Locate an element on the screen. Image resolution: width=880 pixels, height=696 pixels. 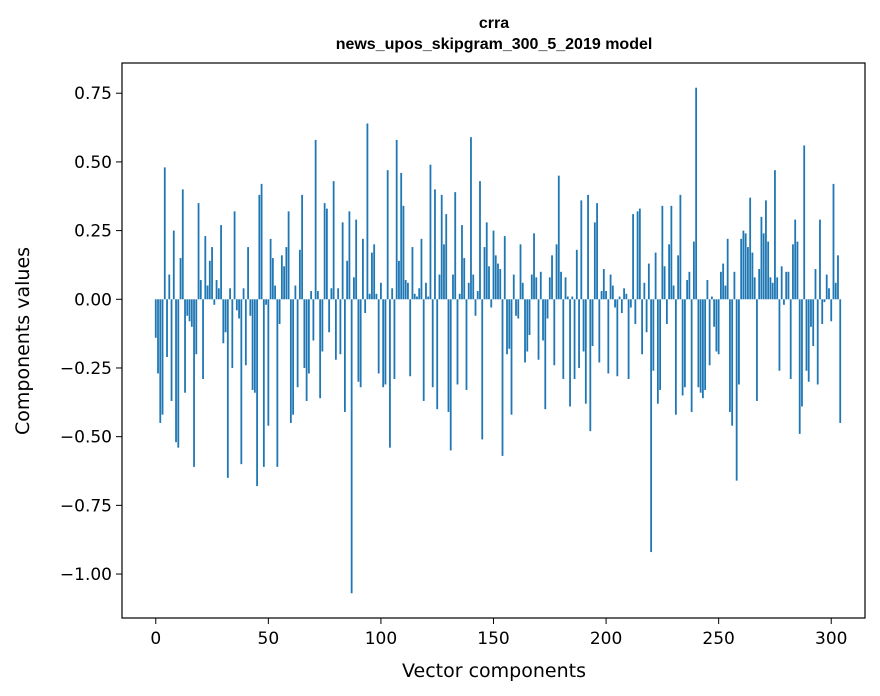
chart-subtitle: news_upos_skipgram_300_5_2019 model is located at coordinates (494, 44).